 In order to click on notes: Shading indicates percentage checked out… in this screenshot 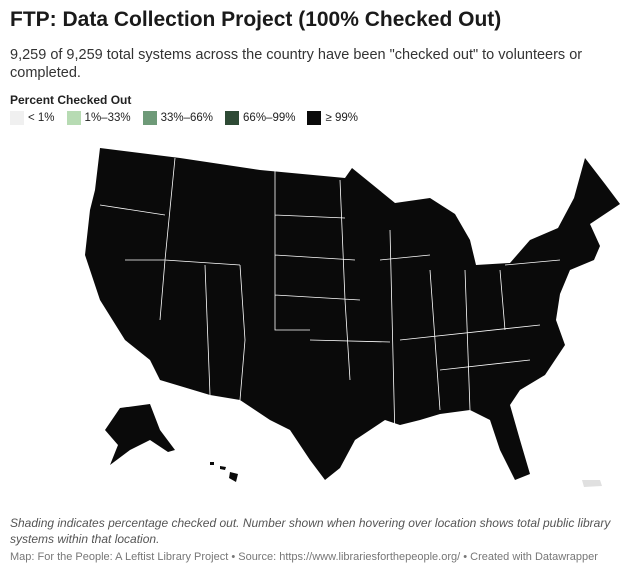, I will do `click(310, 531)`.